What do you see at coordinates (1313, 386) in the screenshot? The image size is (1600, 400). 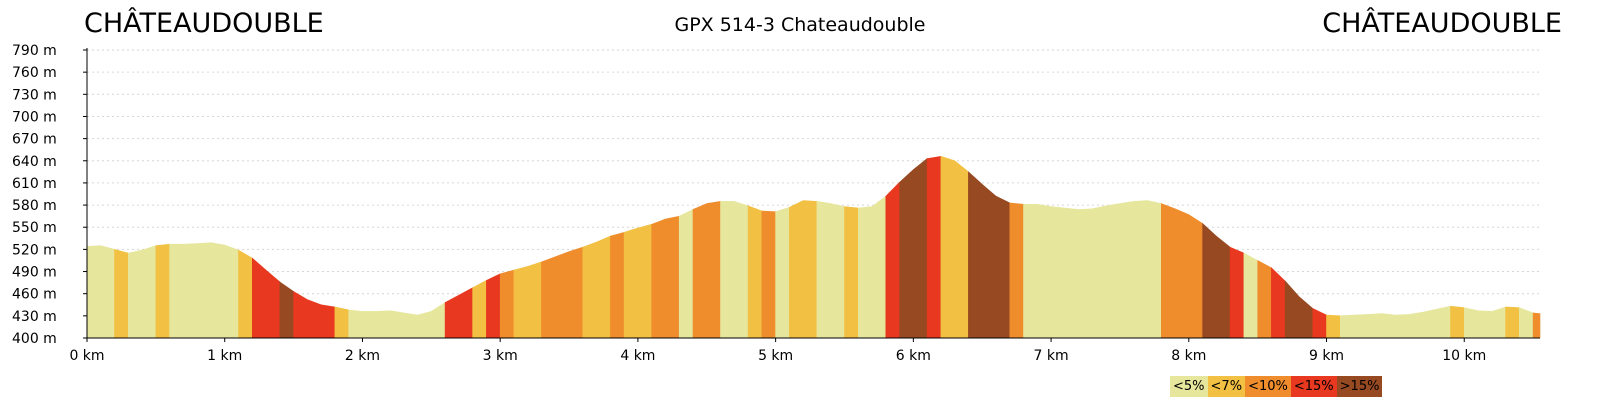 I see `legend-item: <15%` at bounding box center [1313, 386].